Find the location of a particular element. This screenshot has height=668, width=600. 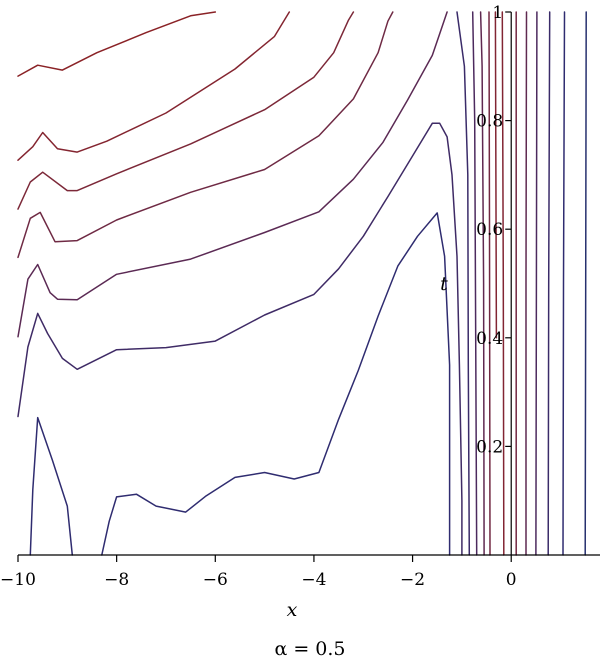

y-tick-label-1: 0.4 is located at coordinates (489, 339).